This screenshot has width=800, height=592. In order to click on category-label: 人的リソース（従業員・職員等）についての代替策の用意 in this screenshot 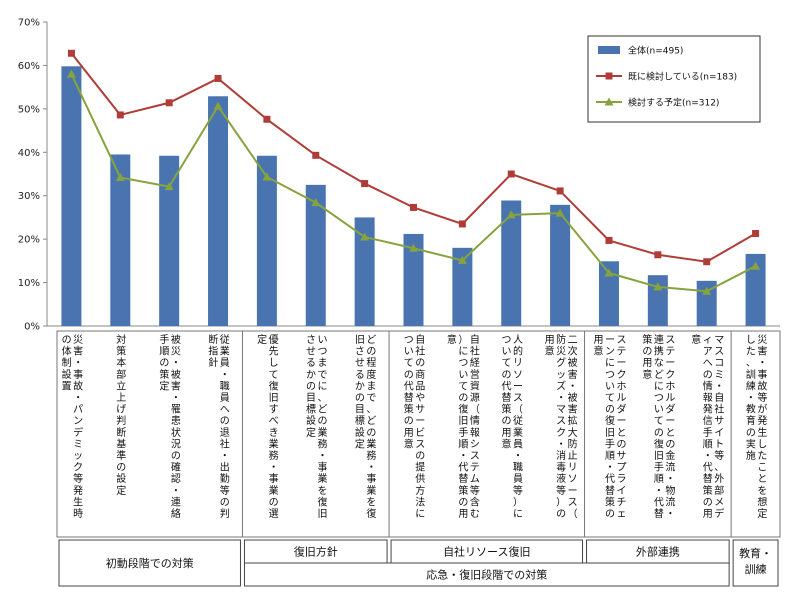, I will do `click(512, 427)`.